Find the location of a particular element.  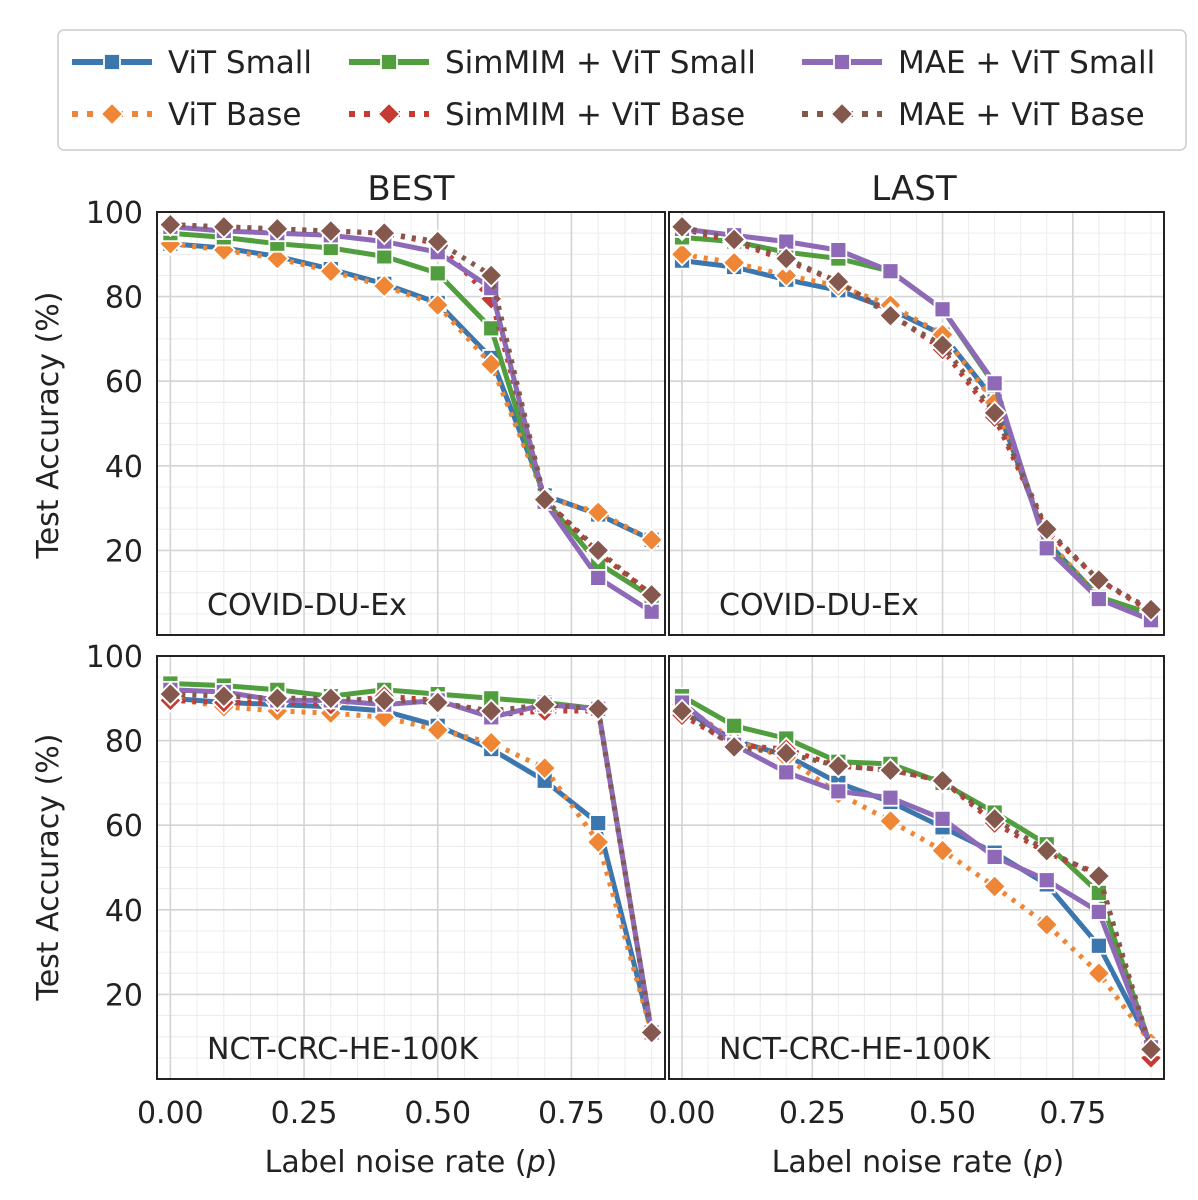

panel-frame is located at coordinates (916, 867).